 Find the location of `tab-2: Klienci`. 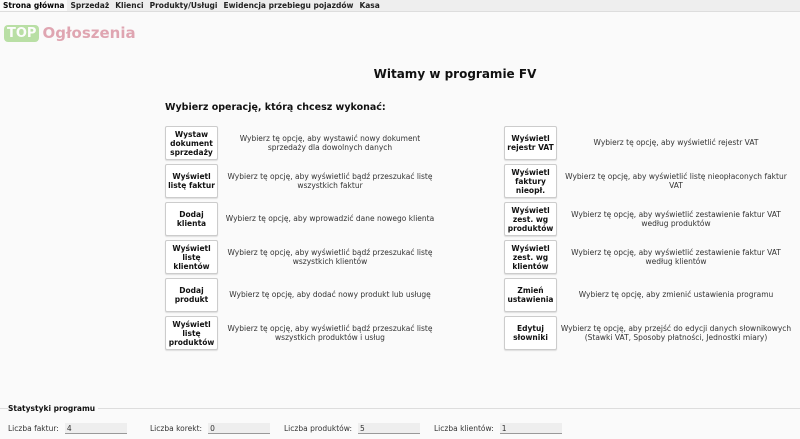

tab-2: Klienci is located at coordinates (129, 5).